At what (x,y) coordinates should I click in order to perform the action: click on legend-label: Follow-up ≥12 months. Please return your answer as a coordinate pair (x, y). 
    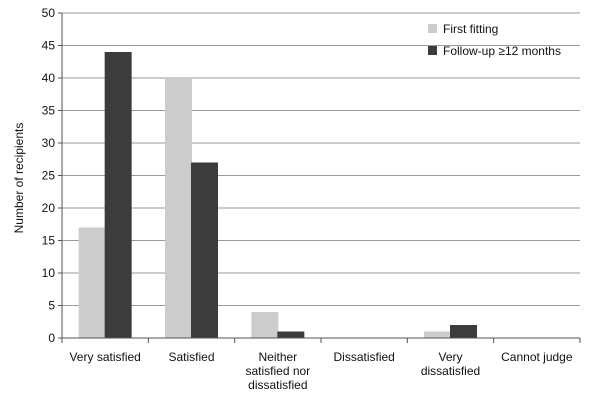
    Looking at the image, I should click on (502, 51).